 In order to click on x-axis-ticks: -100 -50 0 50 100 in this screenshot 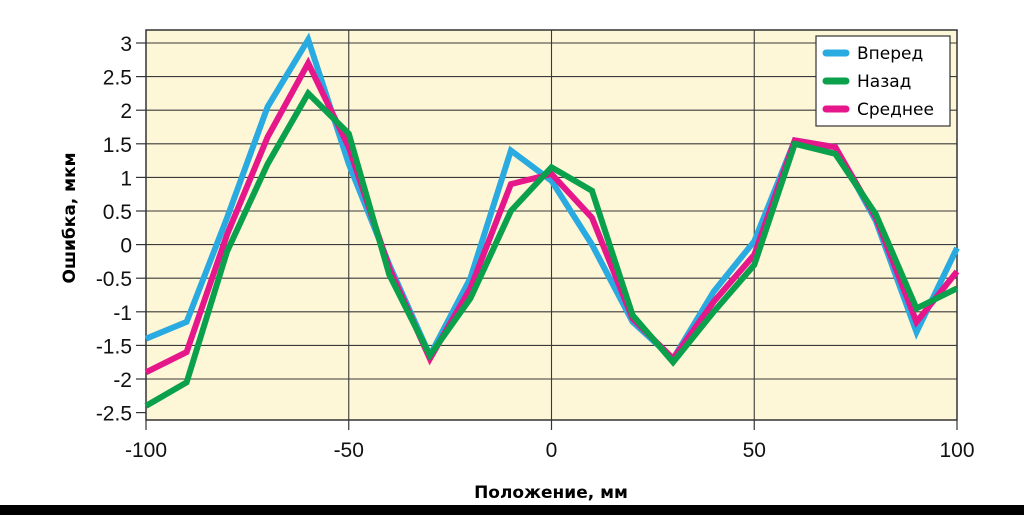, I will do `click(550, 441)`.